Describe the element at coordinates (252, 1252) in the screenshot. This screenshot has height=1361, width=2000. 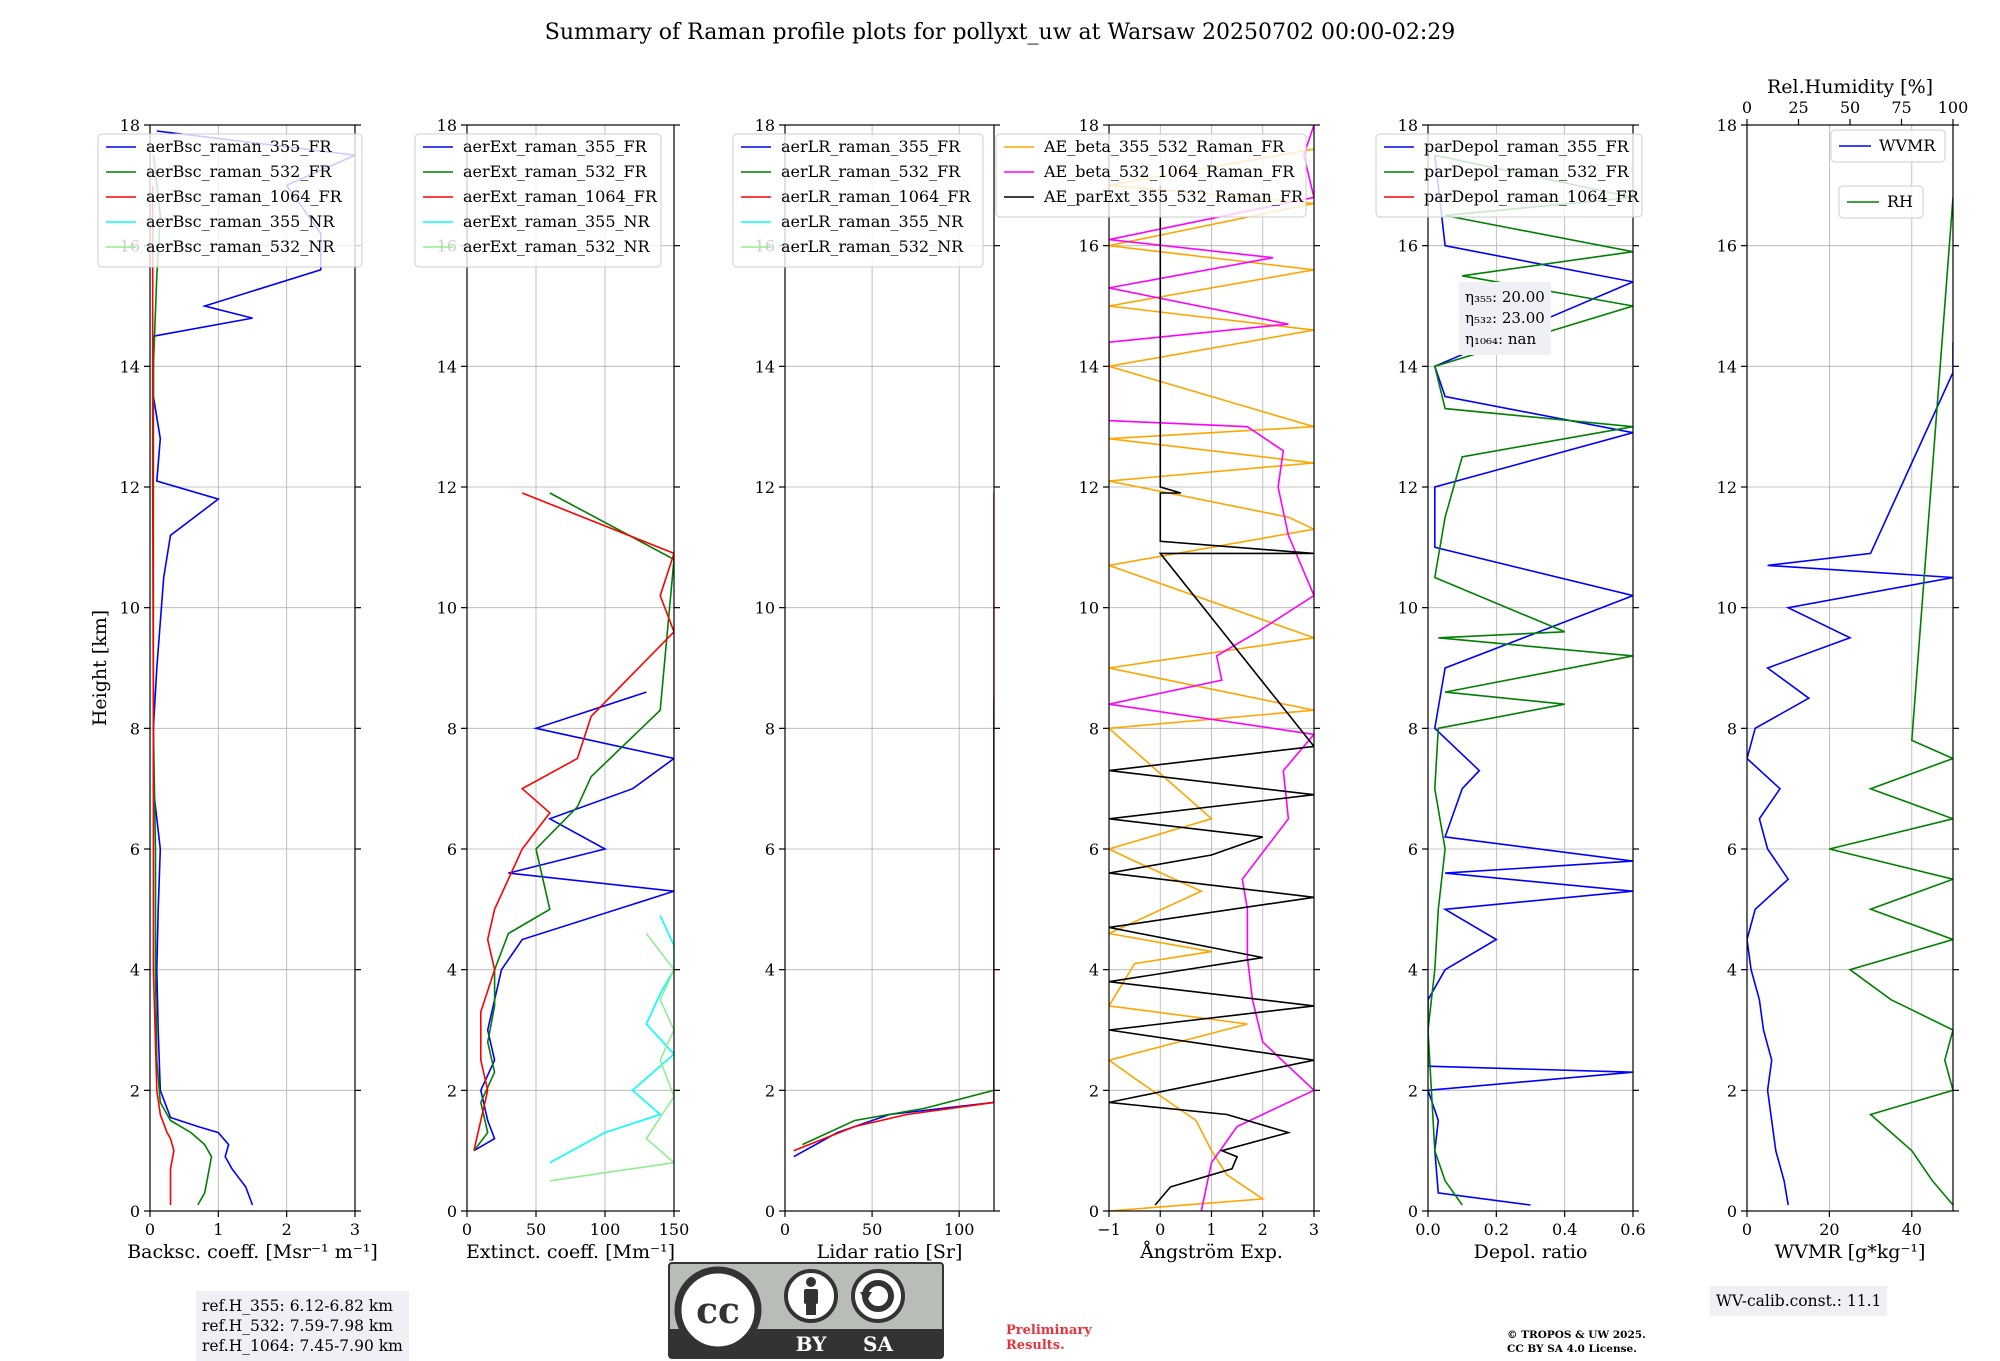
I see `x-axis-label: Backsc. coeff. [Msr⁻¹ m⁻¹]` at that location.